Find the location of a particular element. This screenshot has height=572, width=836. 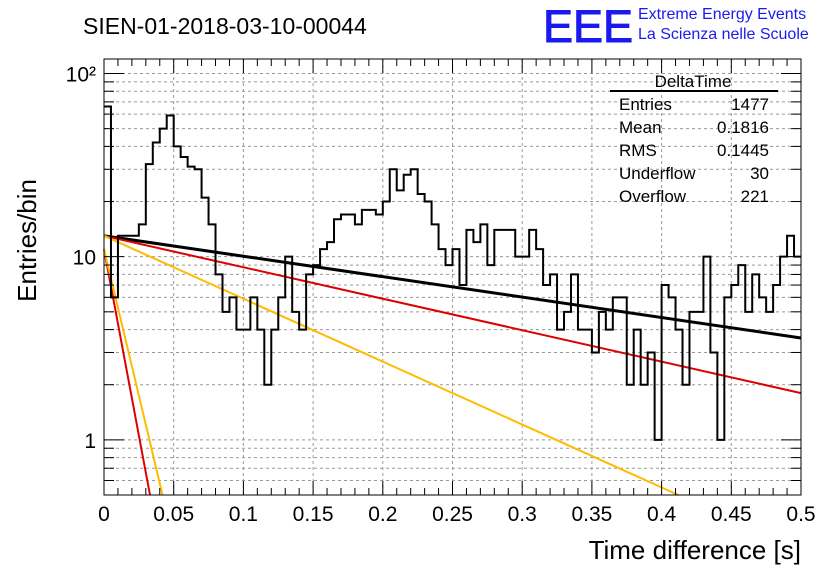

org-name-line1: Extreme Energy Events is located at coordinates (722, 14).